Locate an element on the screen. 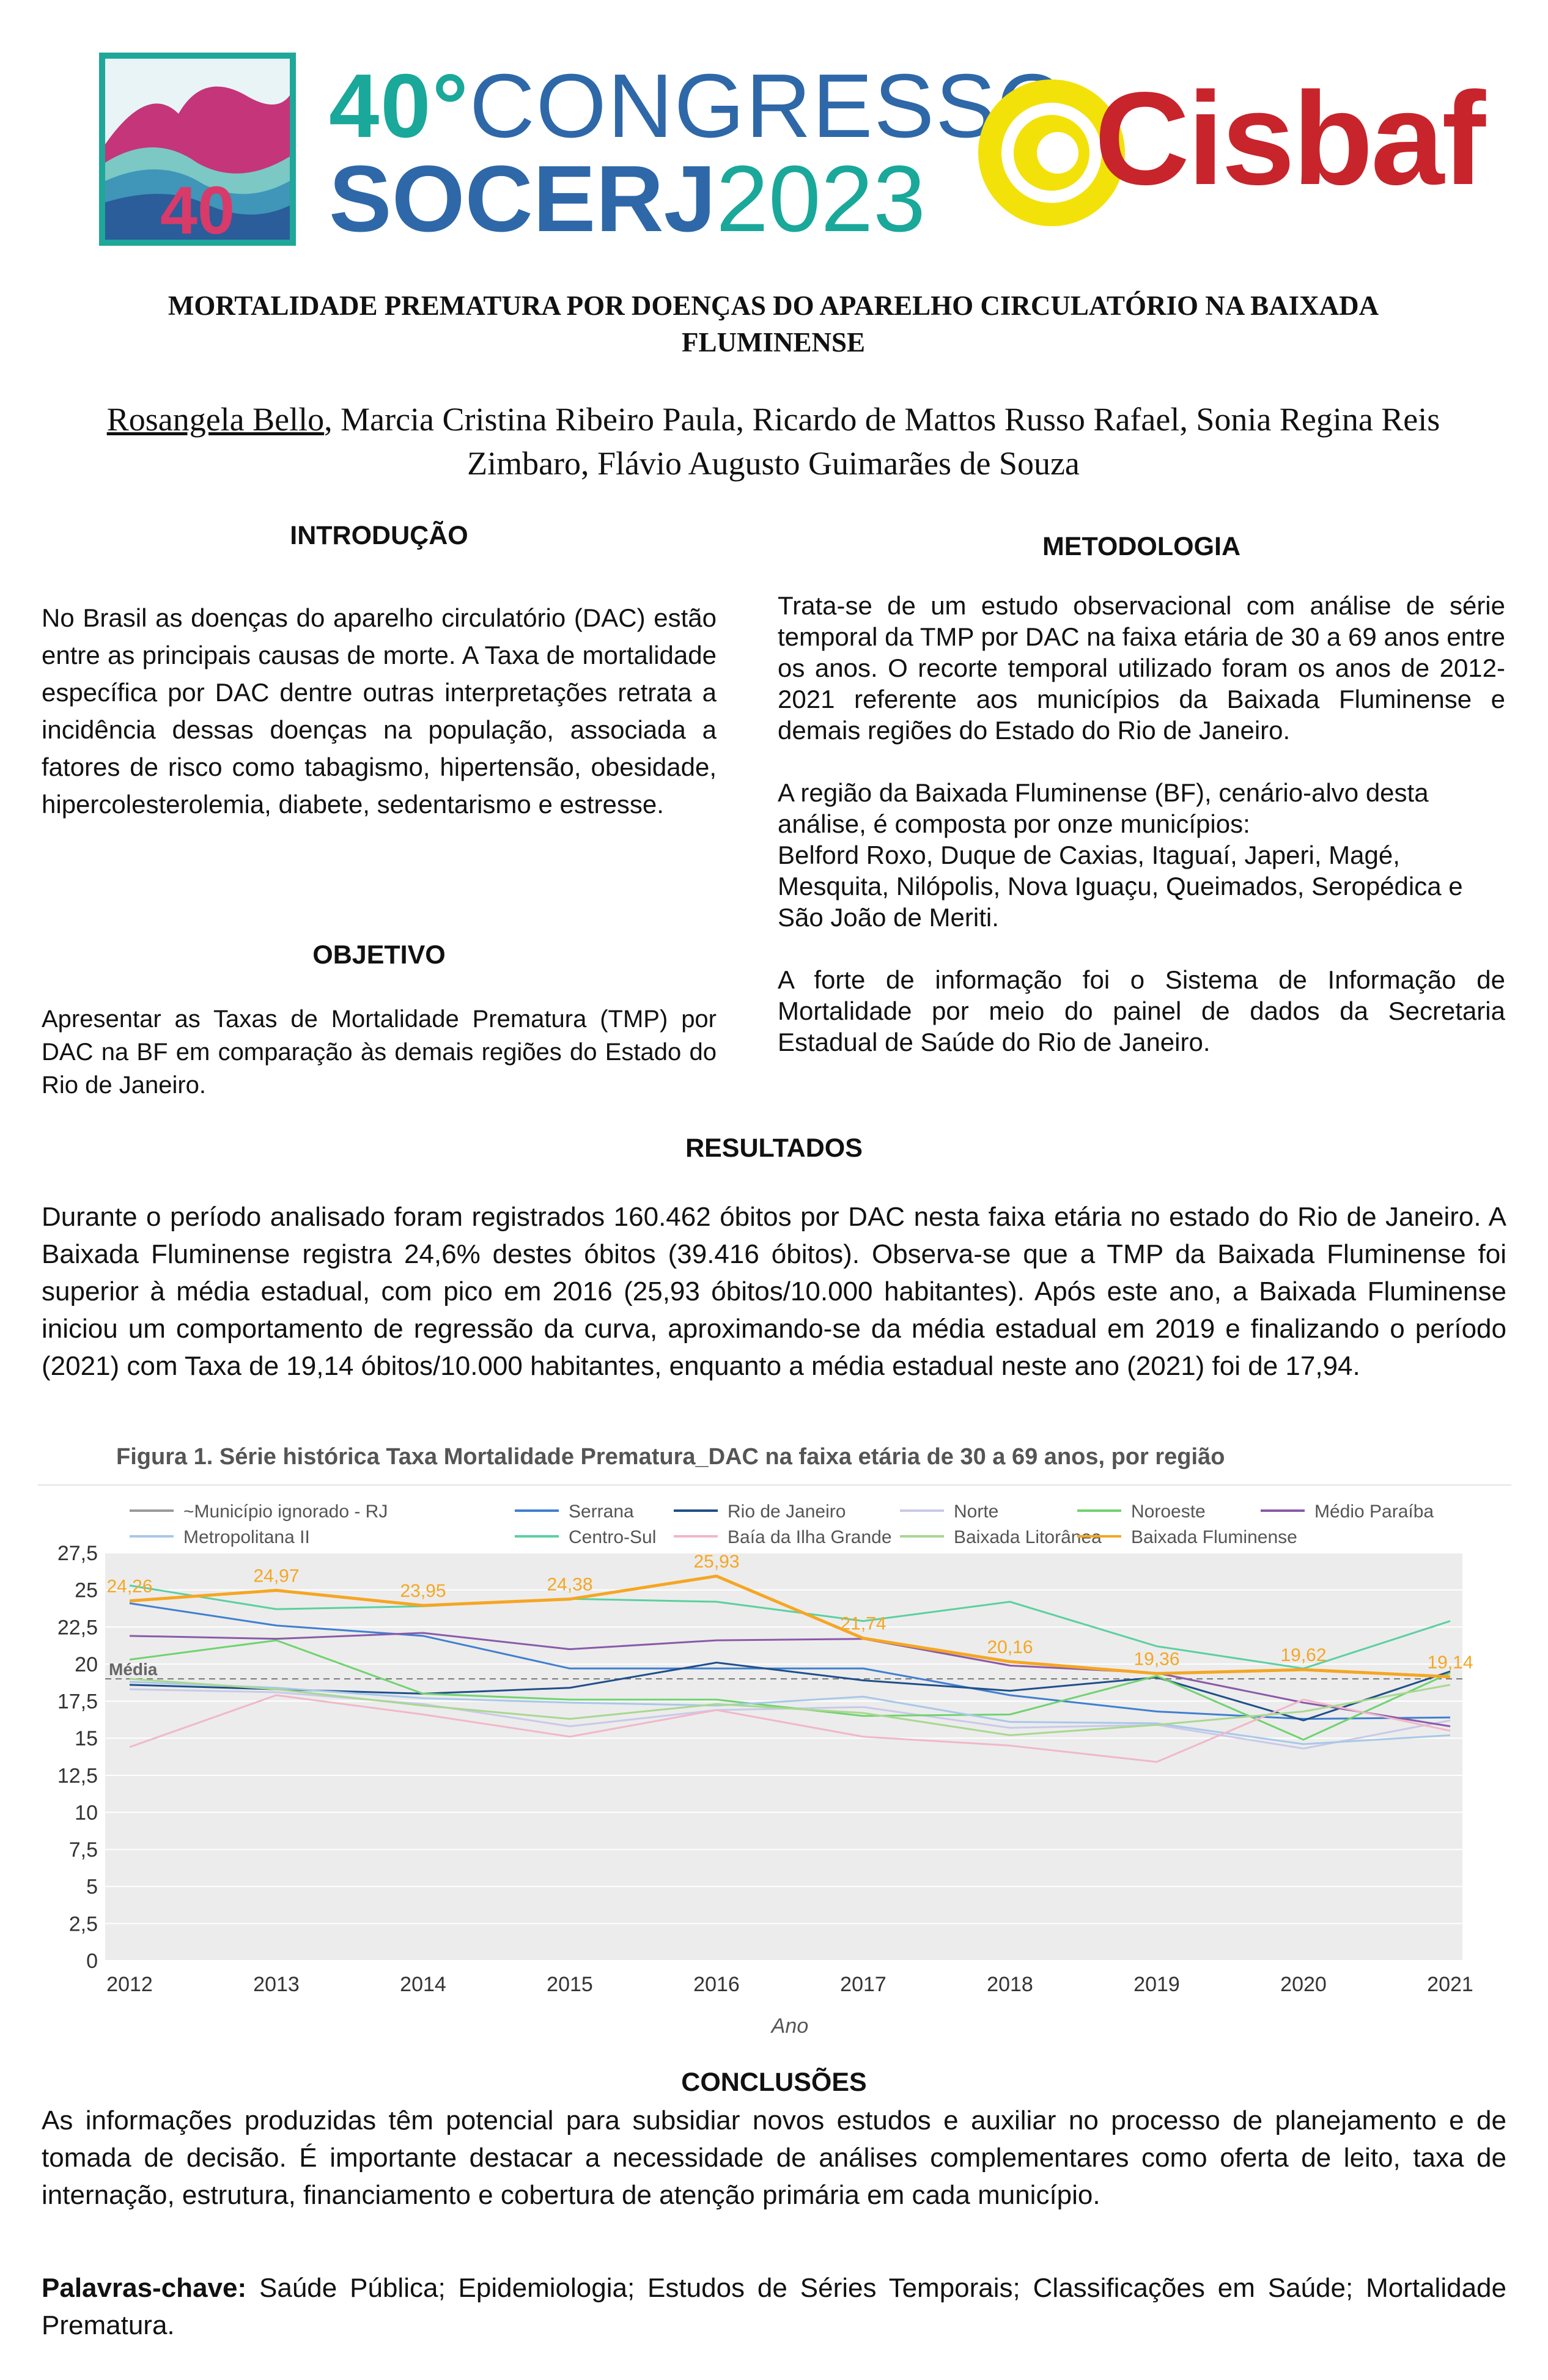 The width and height of the screenshot is (1548, 2380). legend-label: Norte is located at coordinates (976, 1511).